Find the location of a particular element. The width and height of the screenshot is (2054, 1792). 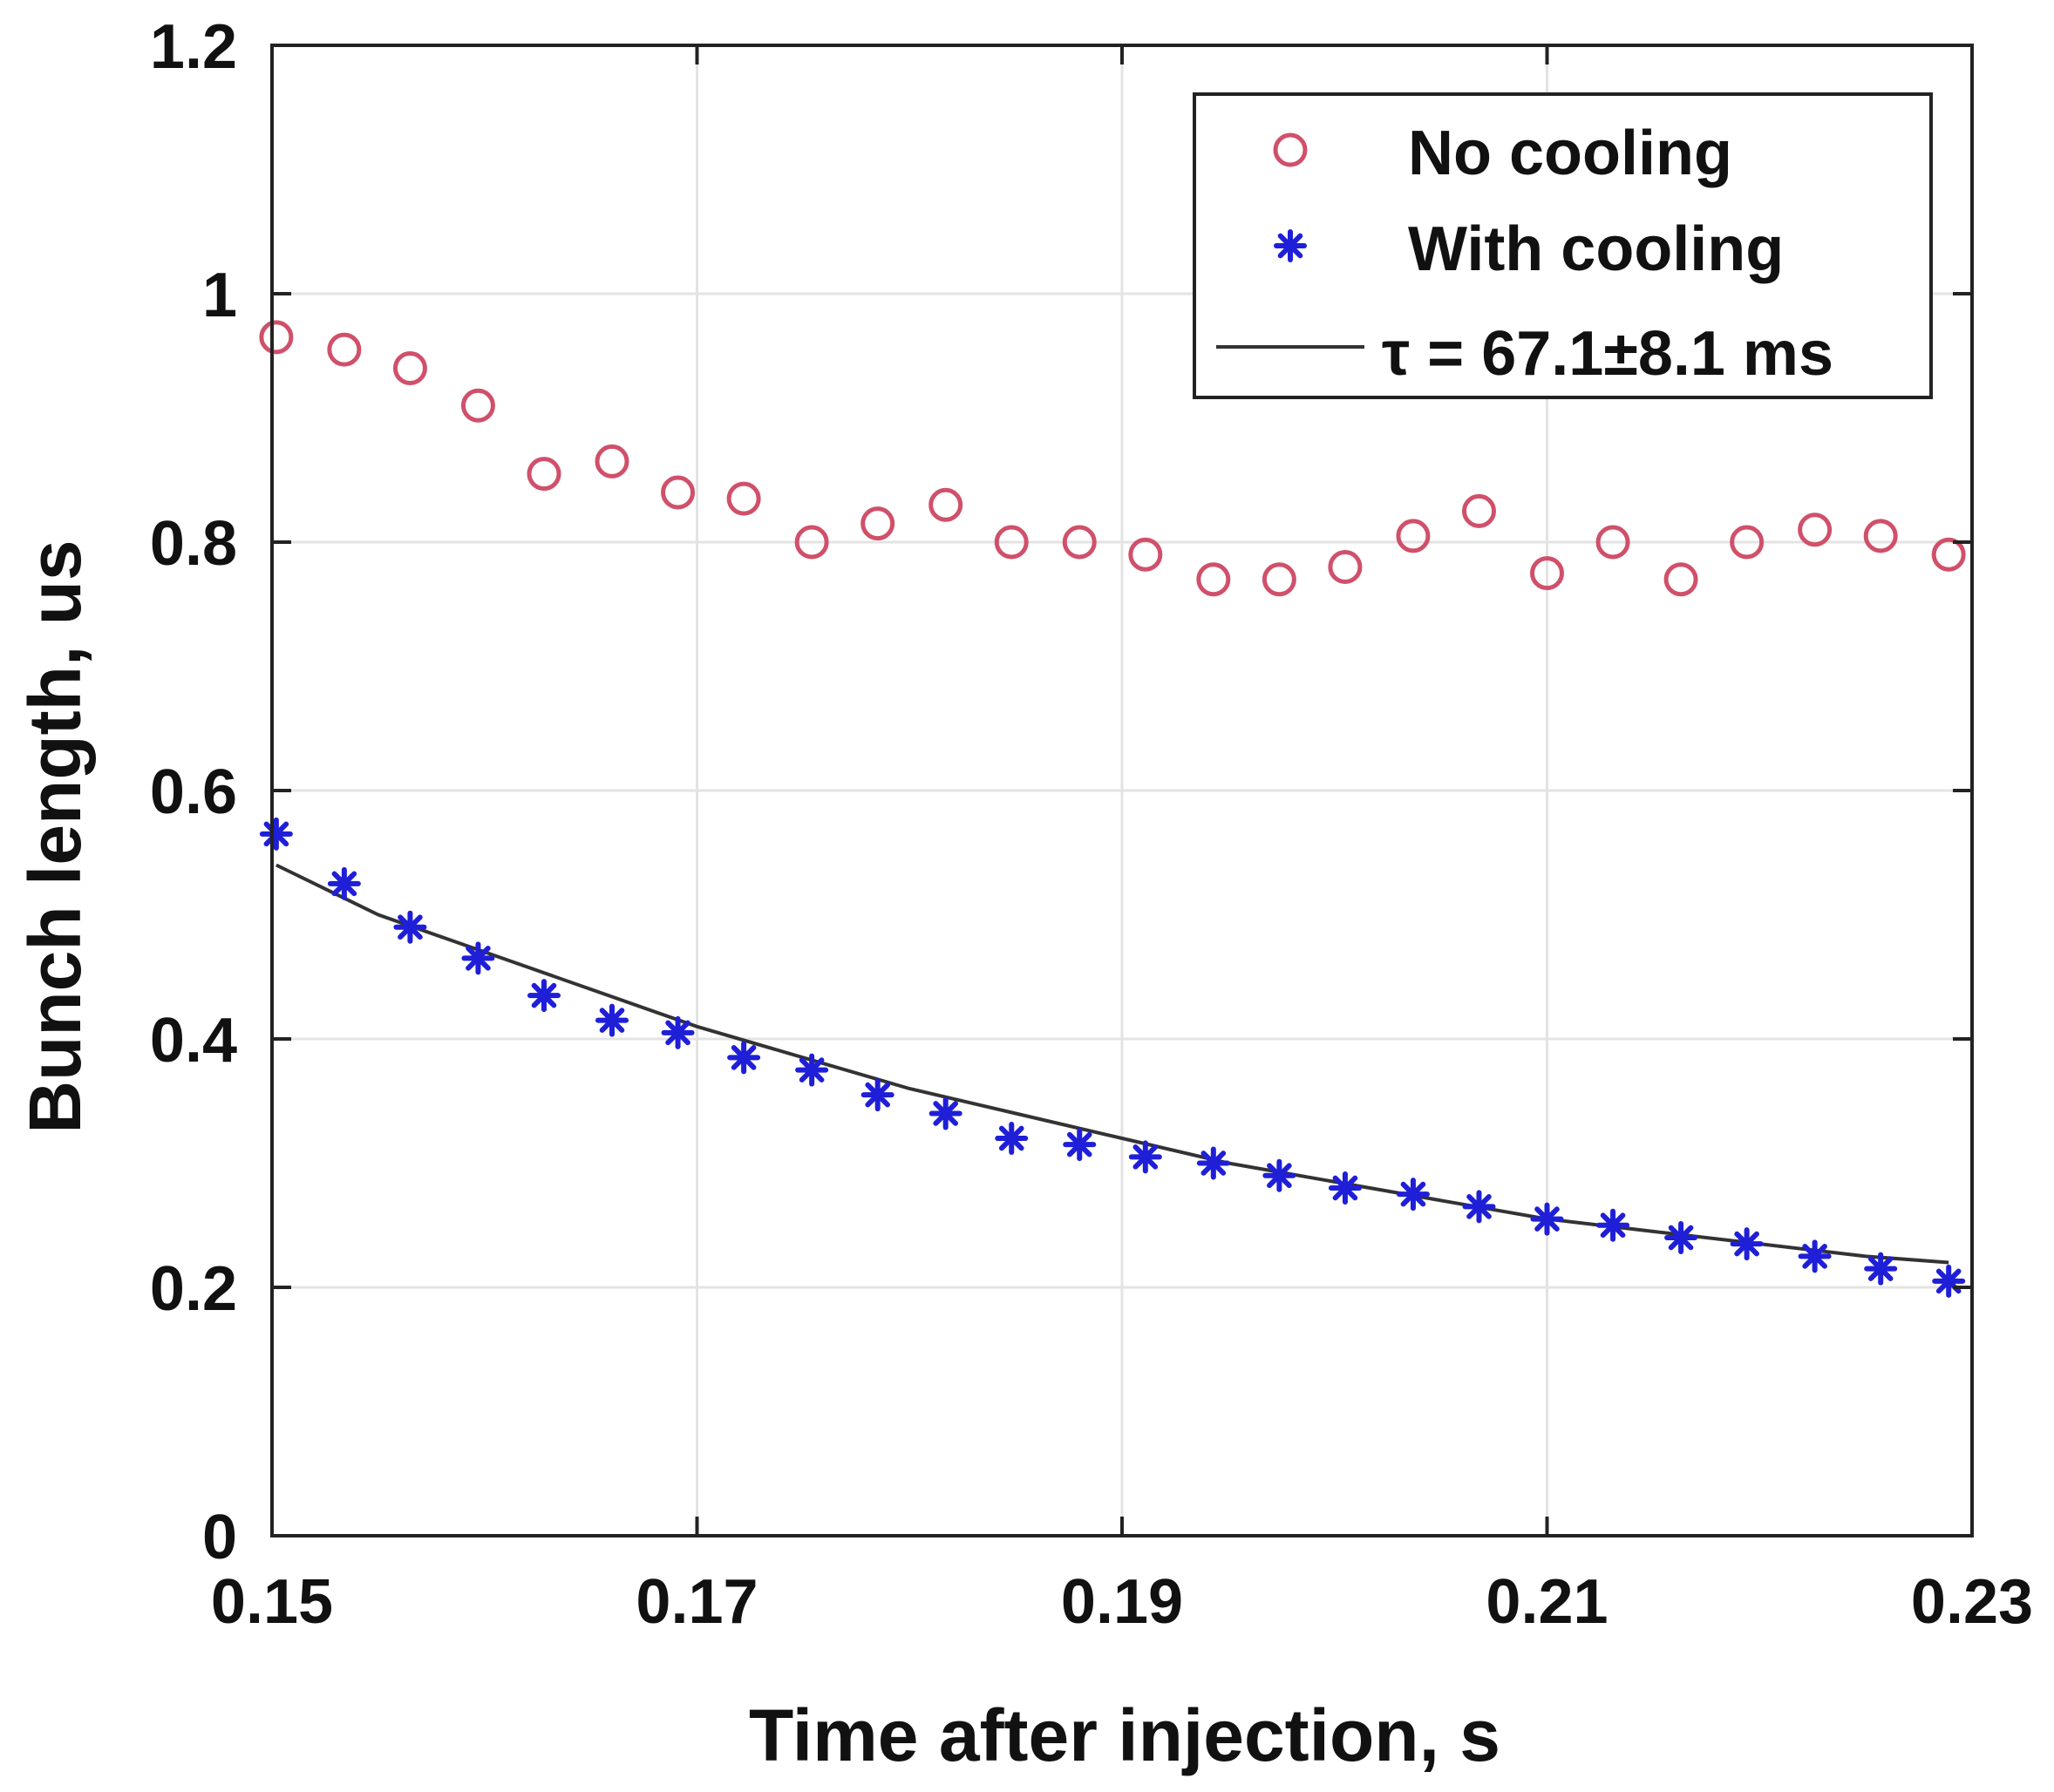

legend-circle-marker is located at coordinates (1290, 149).